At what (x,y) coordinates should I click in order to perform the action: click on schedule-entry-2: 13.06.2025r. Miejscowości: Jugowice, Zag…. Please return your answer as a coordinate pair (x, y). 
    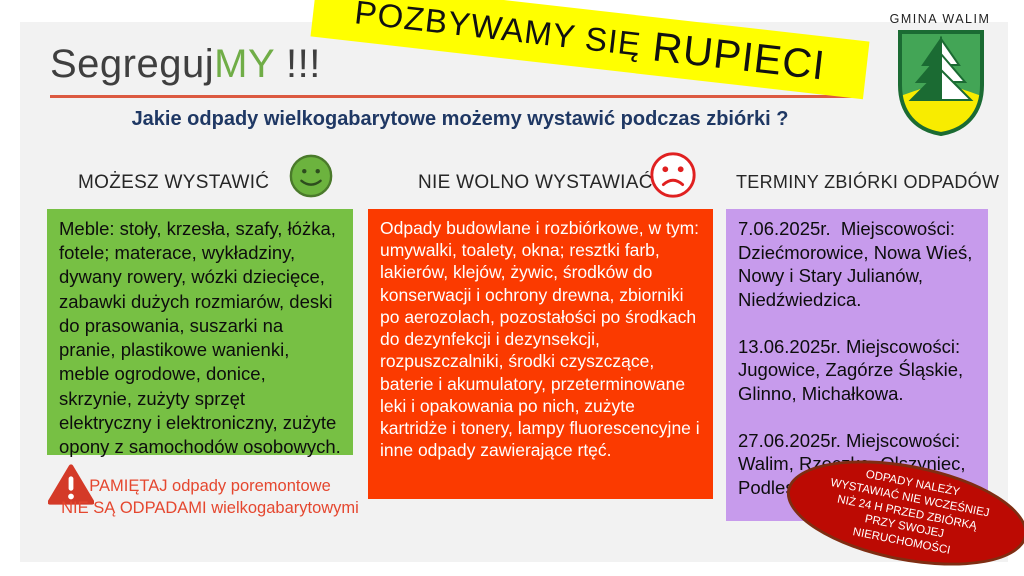
    Looking at the image, I should click on (853, 370).